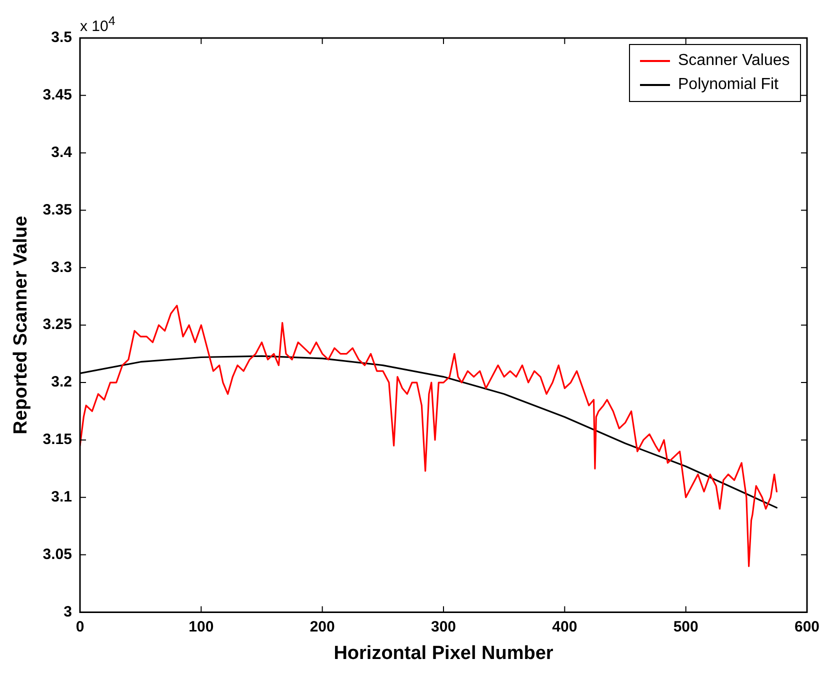 The image size is (835, 673). I want to click on x-tick-label: 300, so click(443, 627).